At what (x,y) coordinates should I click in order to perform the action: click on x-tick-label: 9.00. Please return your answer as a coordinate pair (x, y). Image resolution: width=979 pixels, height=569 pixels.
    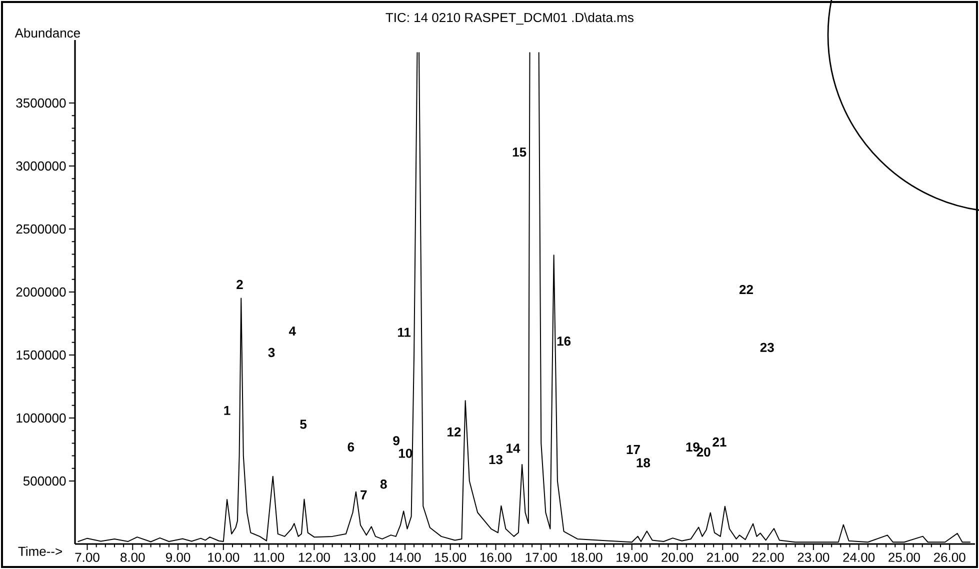
    Looking at the image, I should click on (178, 557).